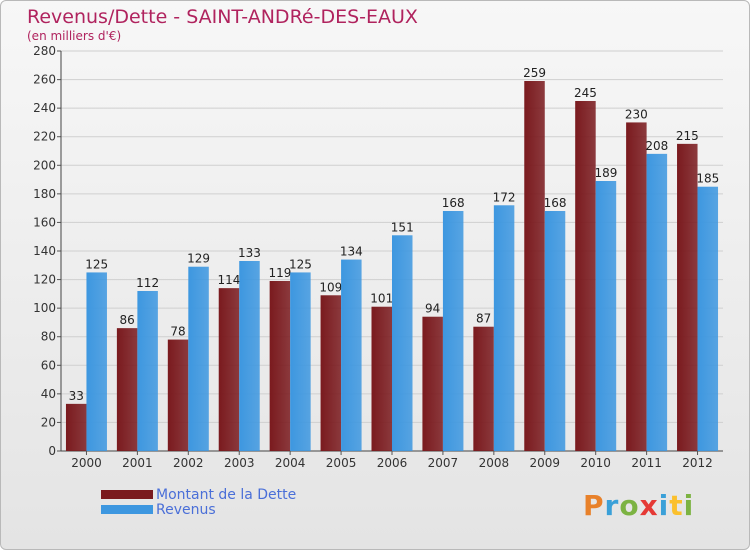  I want to click on x-tick-label: 2010, so click(595, 463).